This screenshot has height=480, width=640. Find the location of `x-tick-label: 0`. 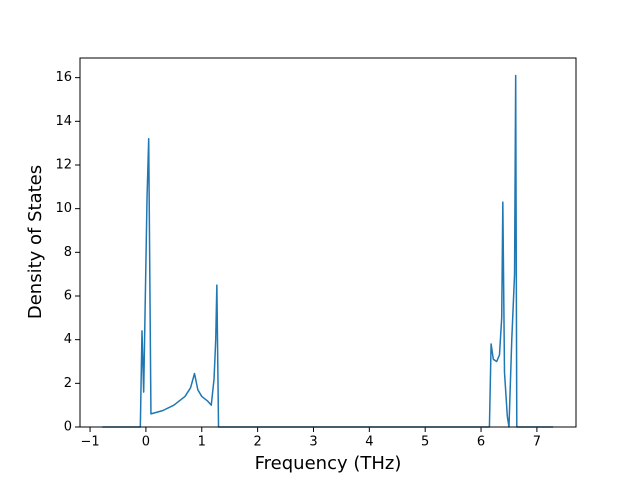

x-tick-label: 0 is located at coordinates (146, 442).